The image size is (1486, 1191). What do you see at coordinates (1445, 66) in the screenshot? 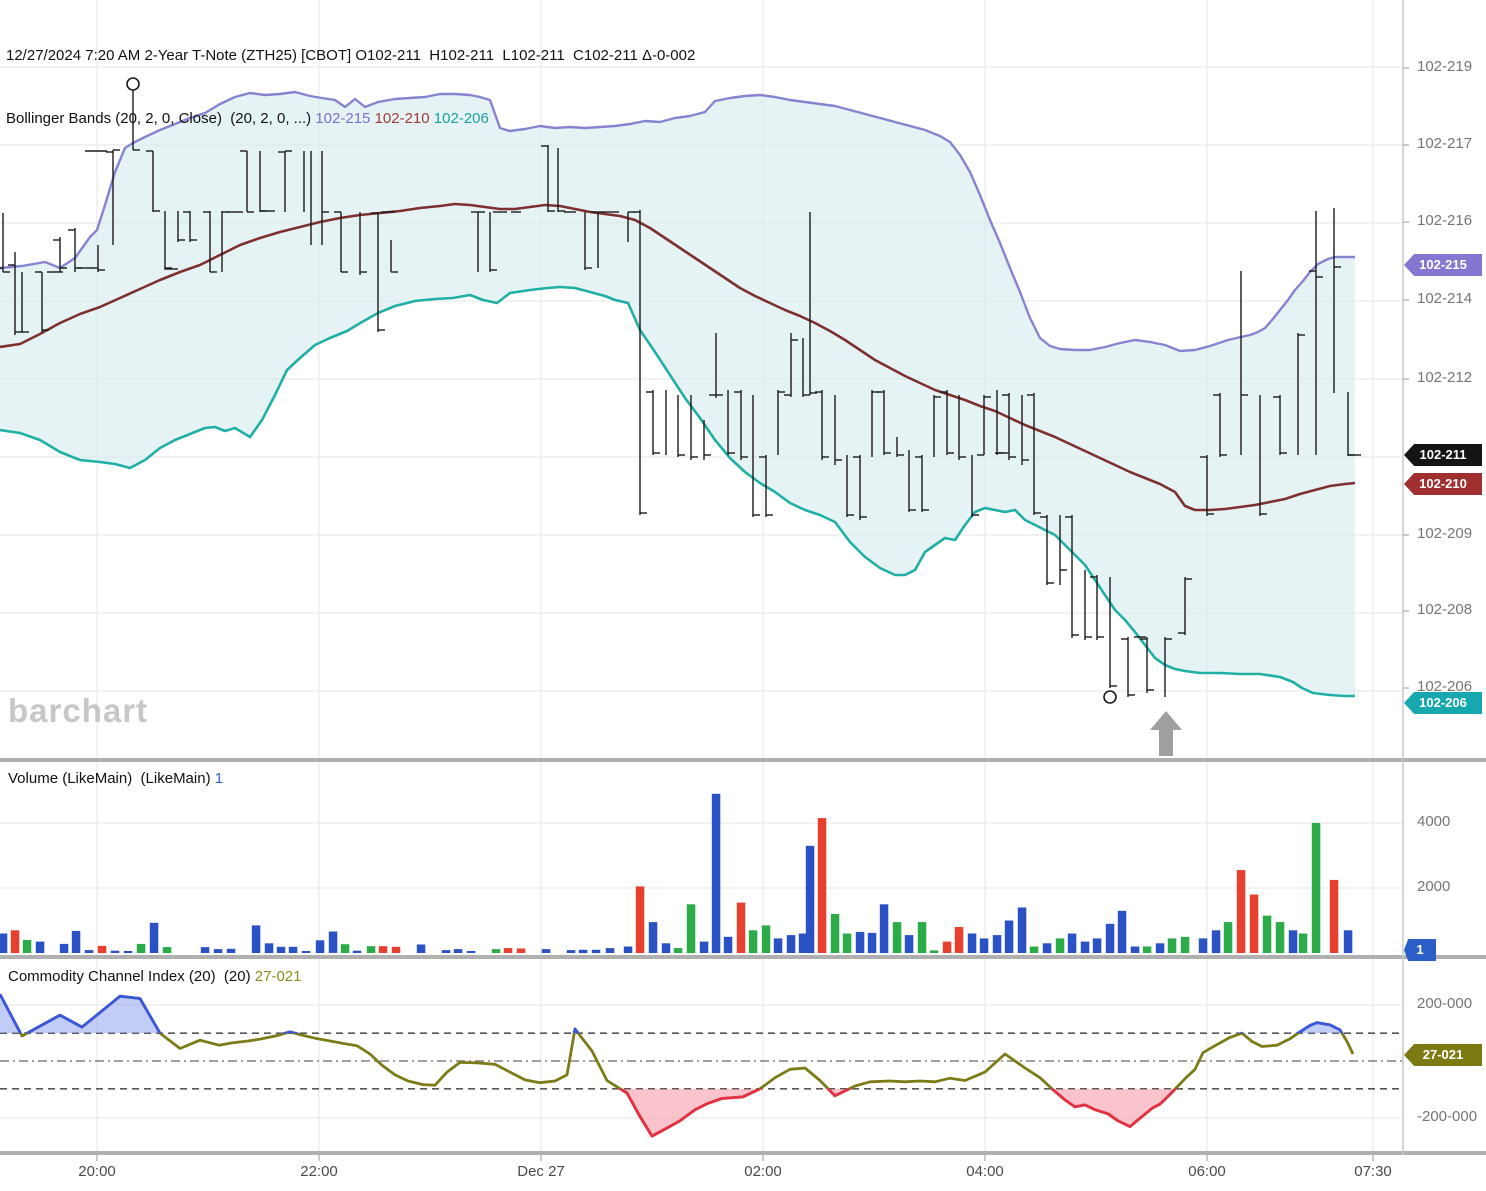
I see `price-axis-label: 102-219` at bounding box center [1445, 66].